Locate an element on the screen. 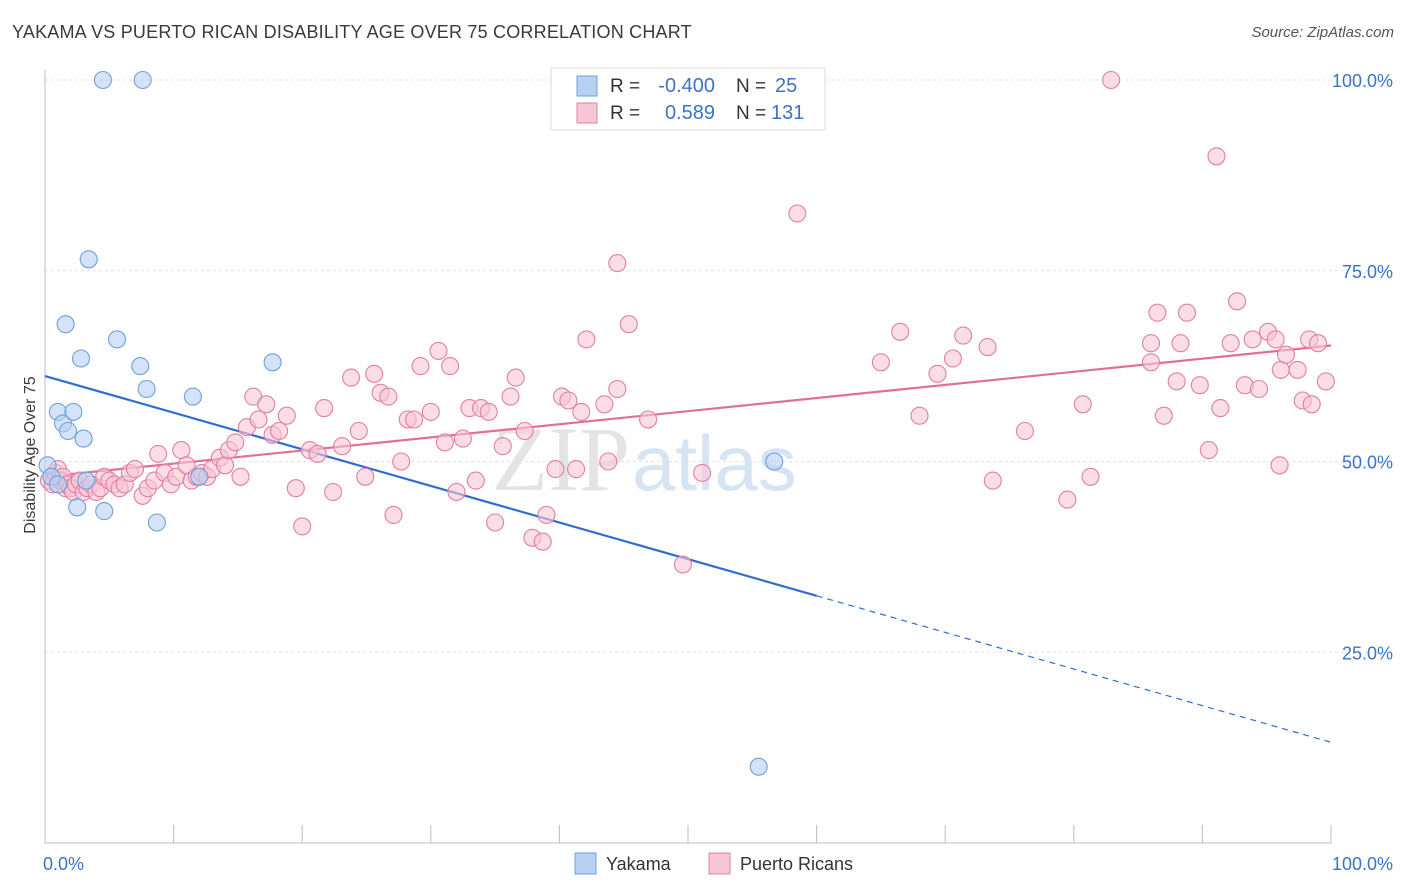 This screenshot has width=1406, height=892. legend-label-puerto-ricans: Puerto Ricans is located at coordinates (796, 864).